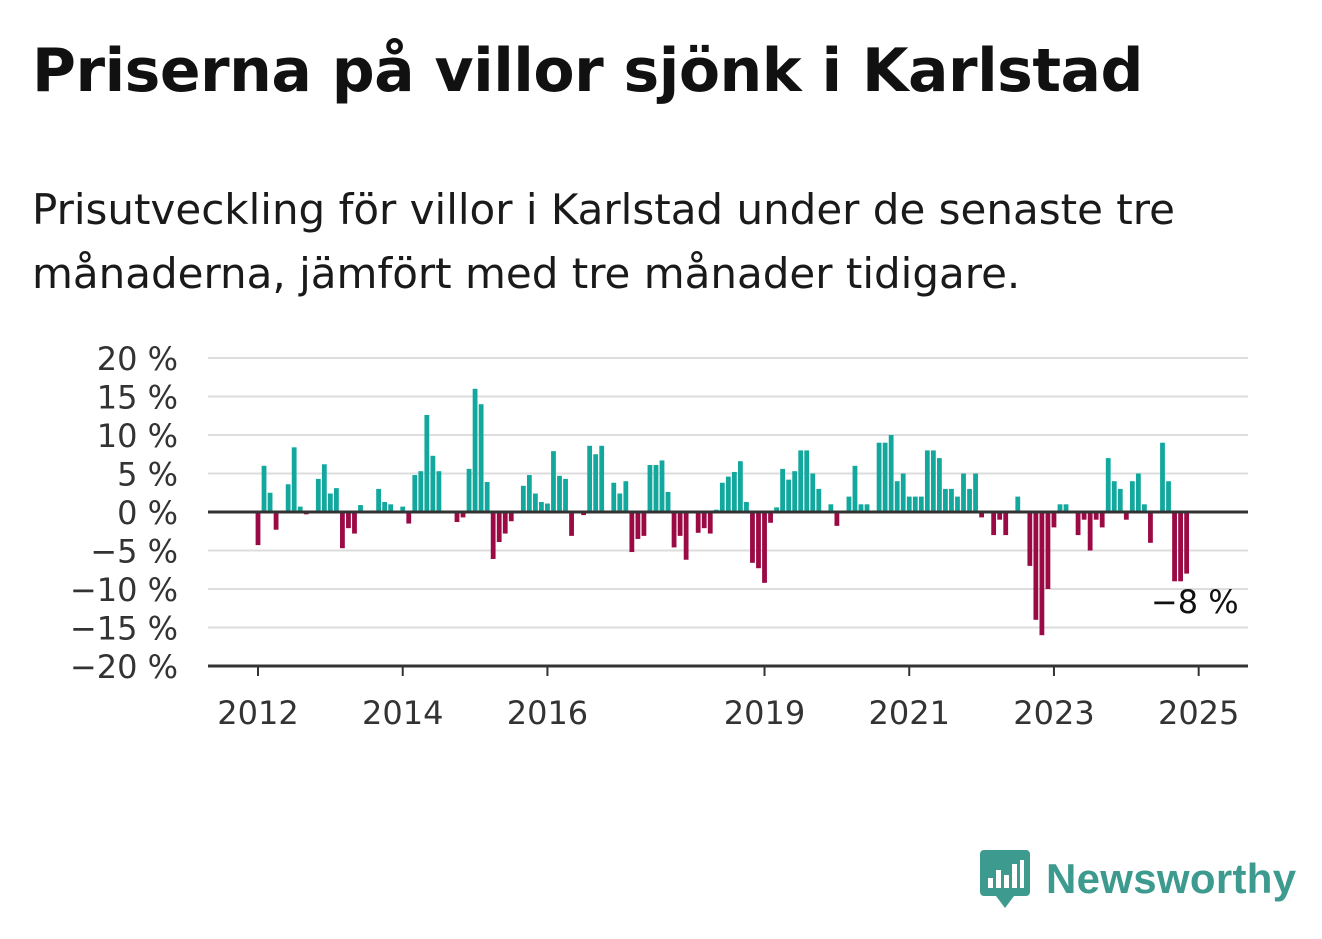  What do you see at coordinates (147, 513) in the screenshot?
I see `y-tick-label: 0 %` at bounding box center [147, 513].